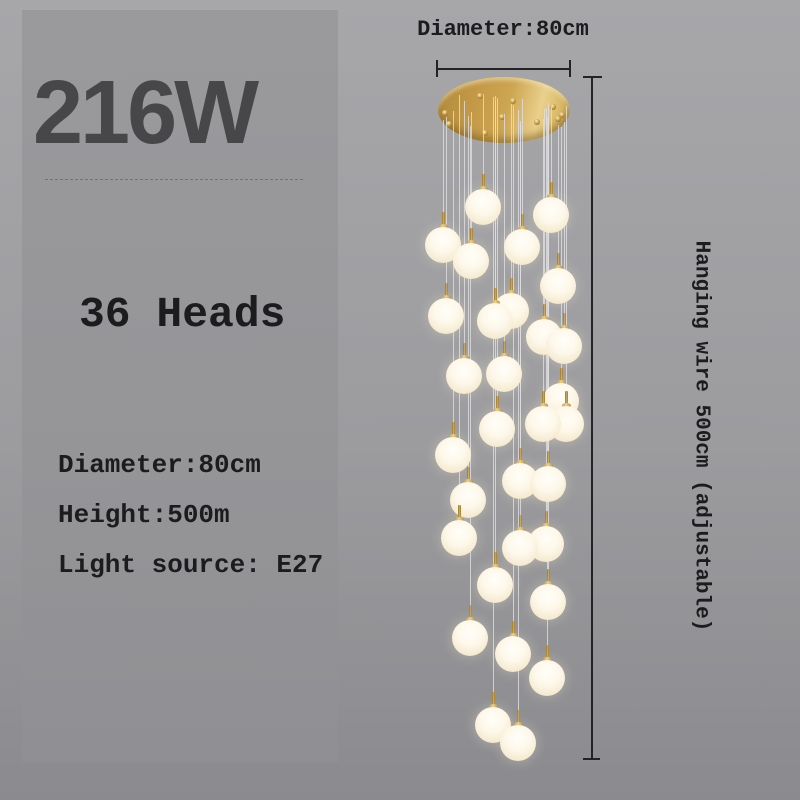  I want to click on spec-light-source: Light source: E27, so click(191, 565).